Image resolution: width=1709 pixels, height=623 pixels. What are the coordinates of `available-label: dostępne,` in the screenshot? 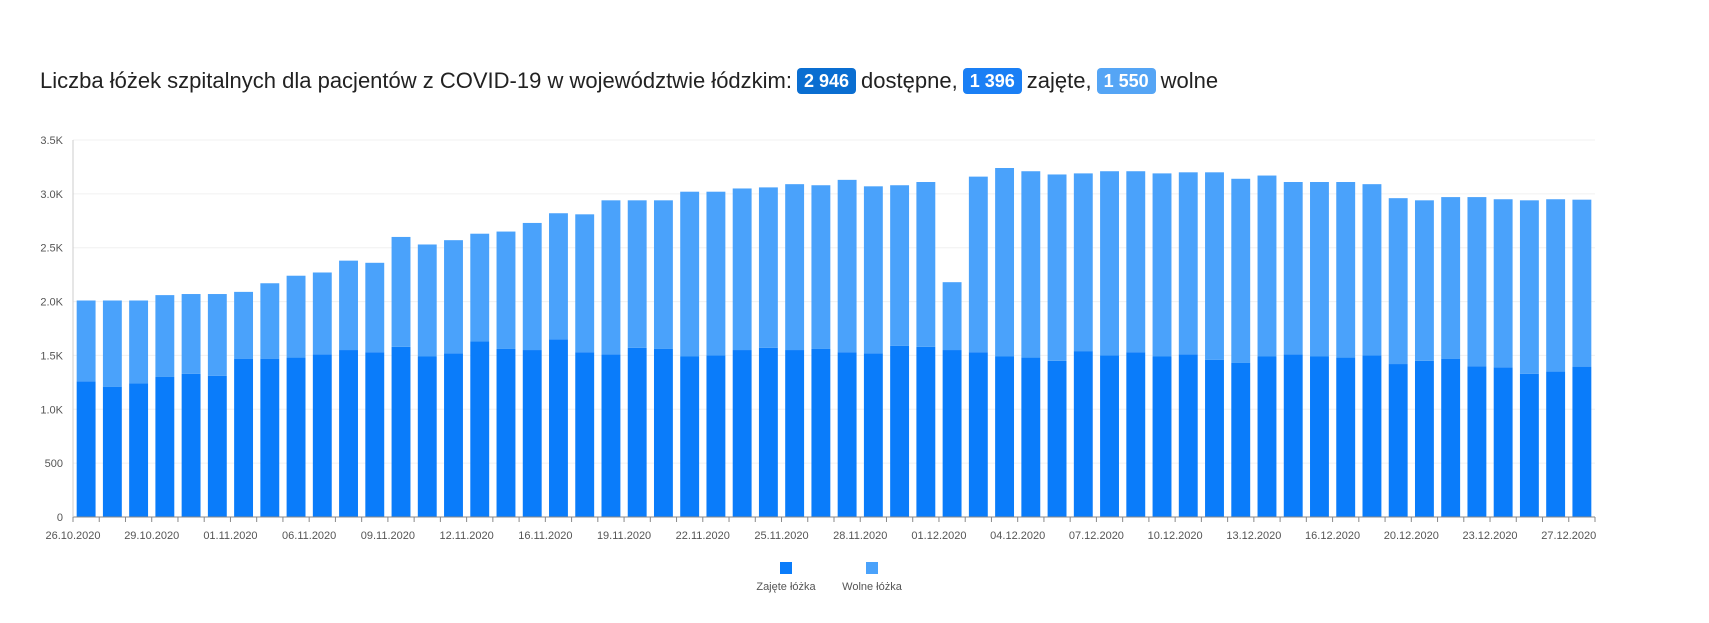 It's located at (909, 80).